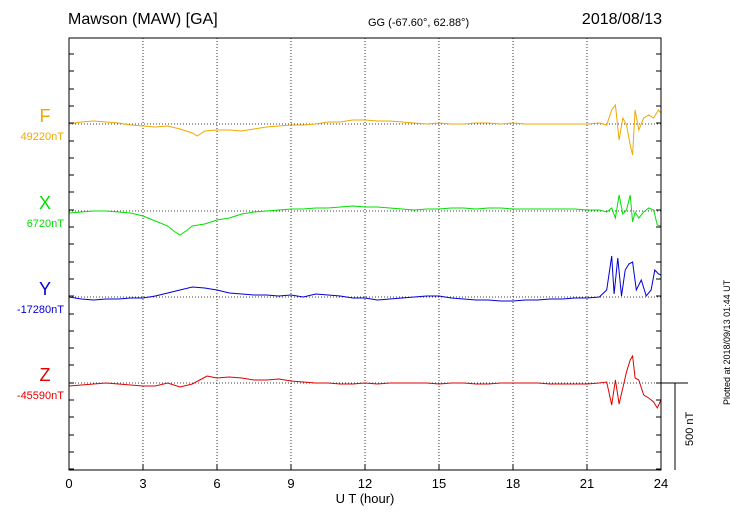 The height and width of the screenshot is (520, 730). I want to click on baseline-value-y: -17280nT, so click(40, 310).